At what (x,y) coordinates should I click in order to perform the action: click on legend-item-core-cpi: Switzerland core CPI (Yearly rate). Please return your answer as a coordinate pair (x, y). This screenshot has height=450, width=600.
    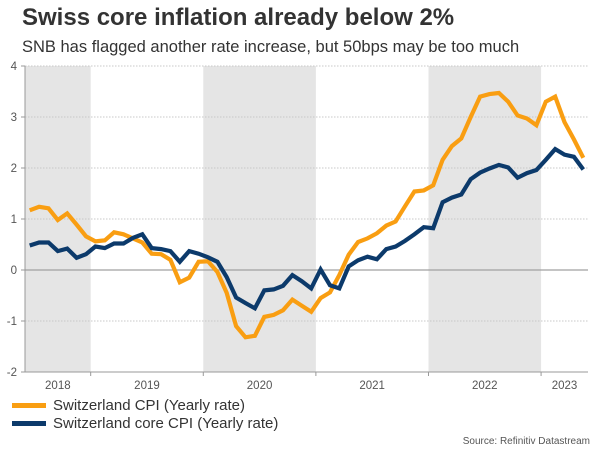
    Looking at the image, I should click on (145, 423).